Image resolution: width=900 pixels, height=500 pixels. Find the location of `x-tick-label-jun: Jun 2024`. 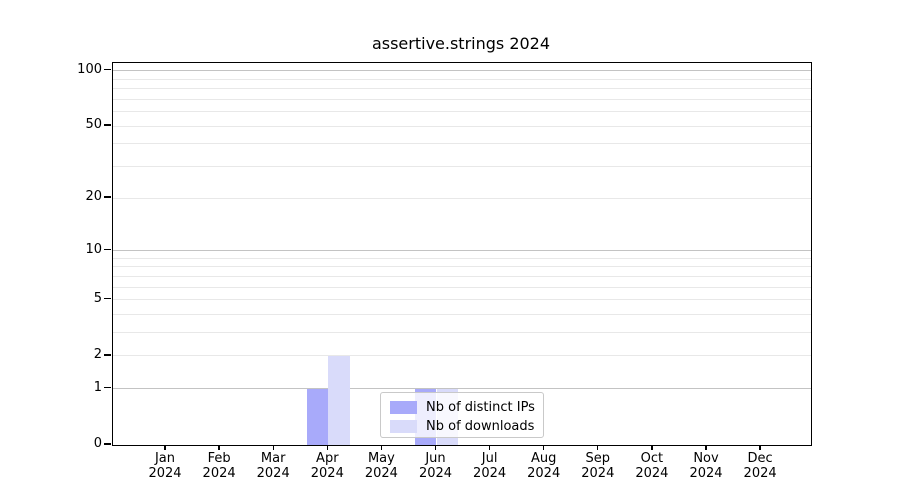

x-tick-label-jun: Jun 2024 is located at coordinates (435, 466).